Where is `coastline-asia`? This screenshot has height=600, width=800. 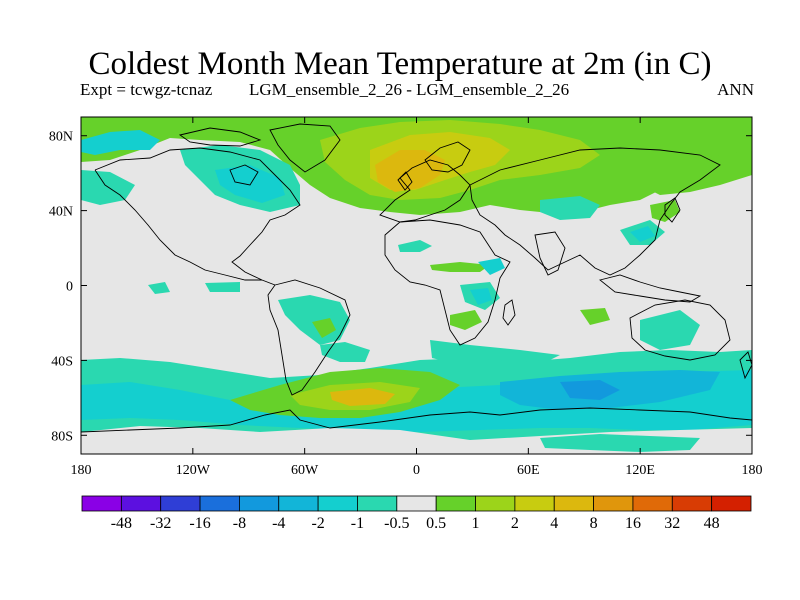
coastline-asia is located at coordinates (595, 211).